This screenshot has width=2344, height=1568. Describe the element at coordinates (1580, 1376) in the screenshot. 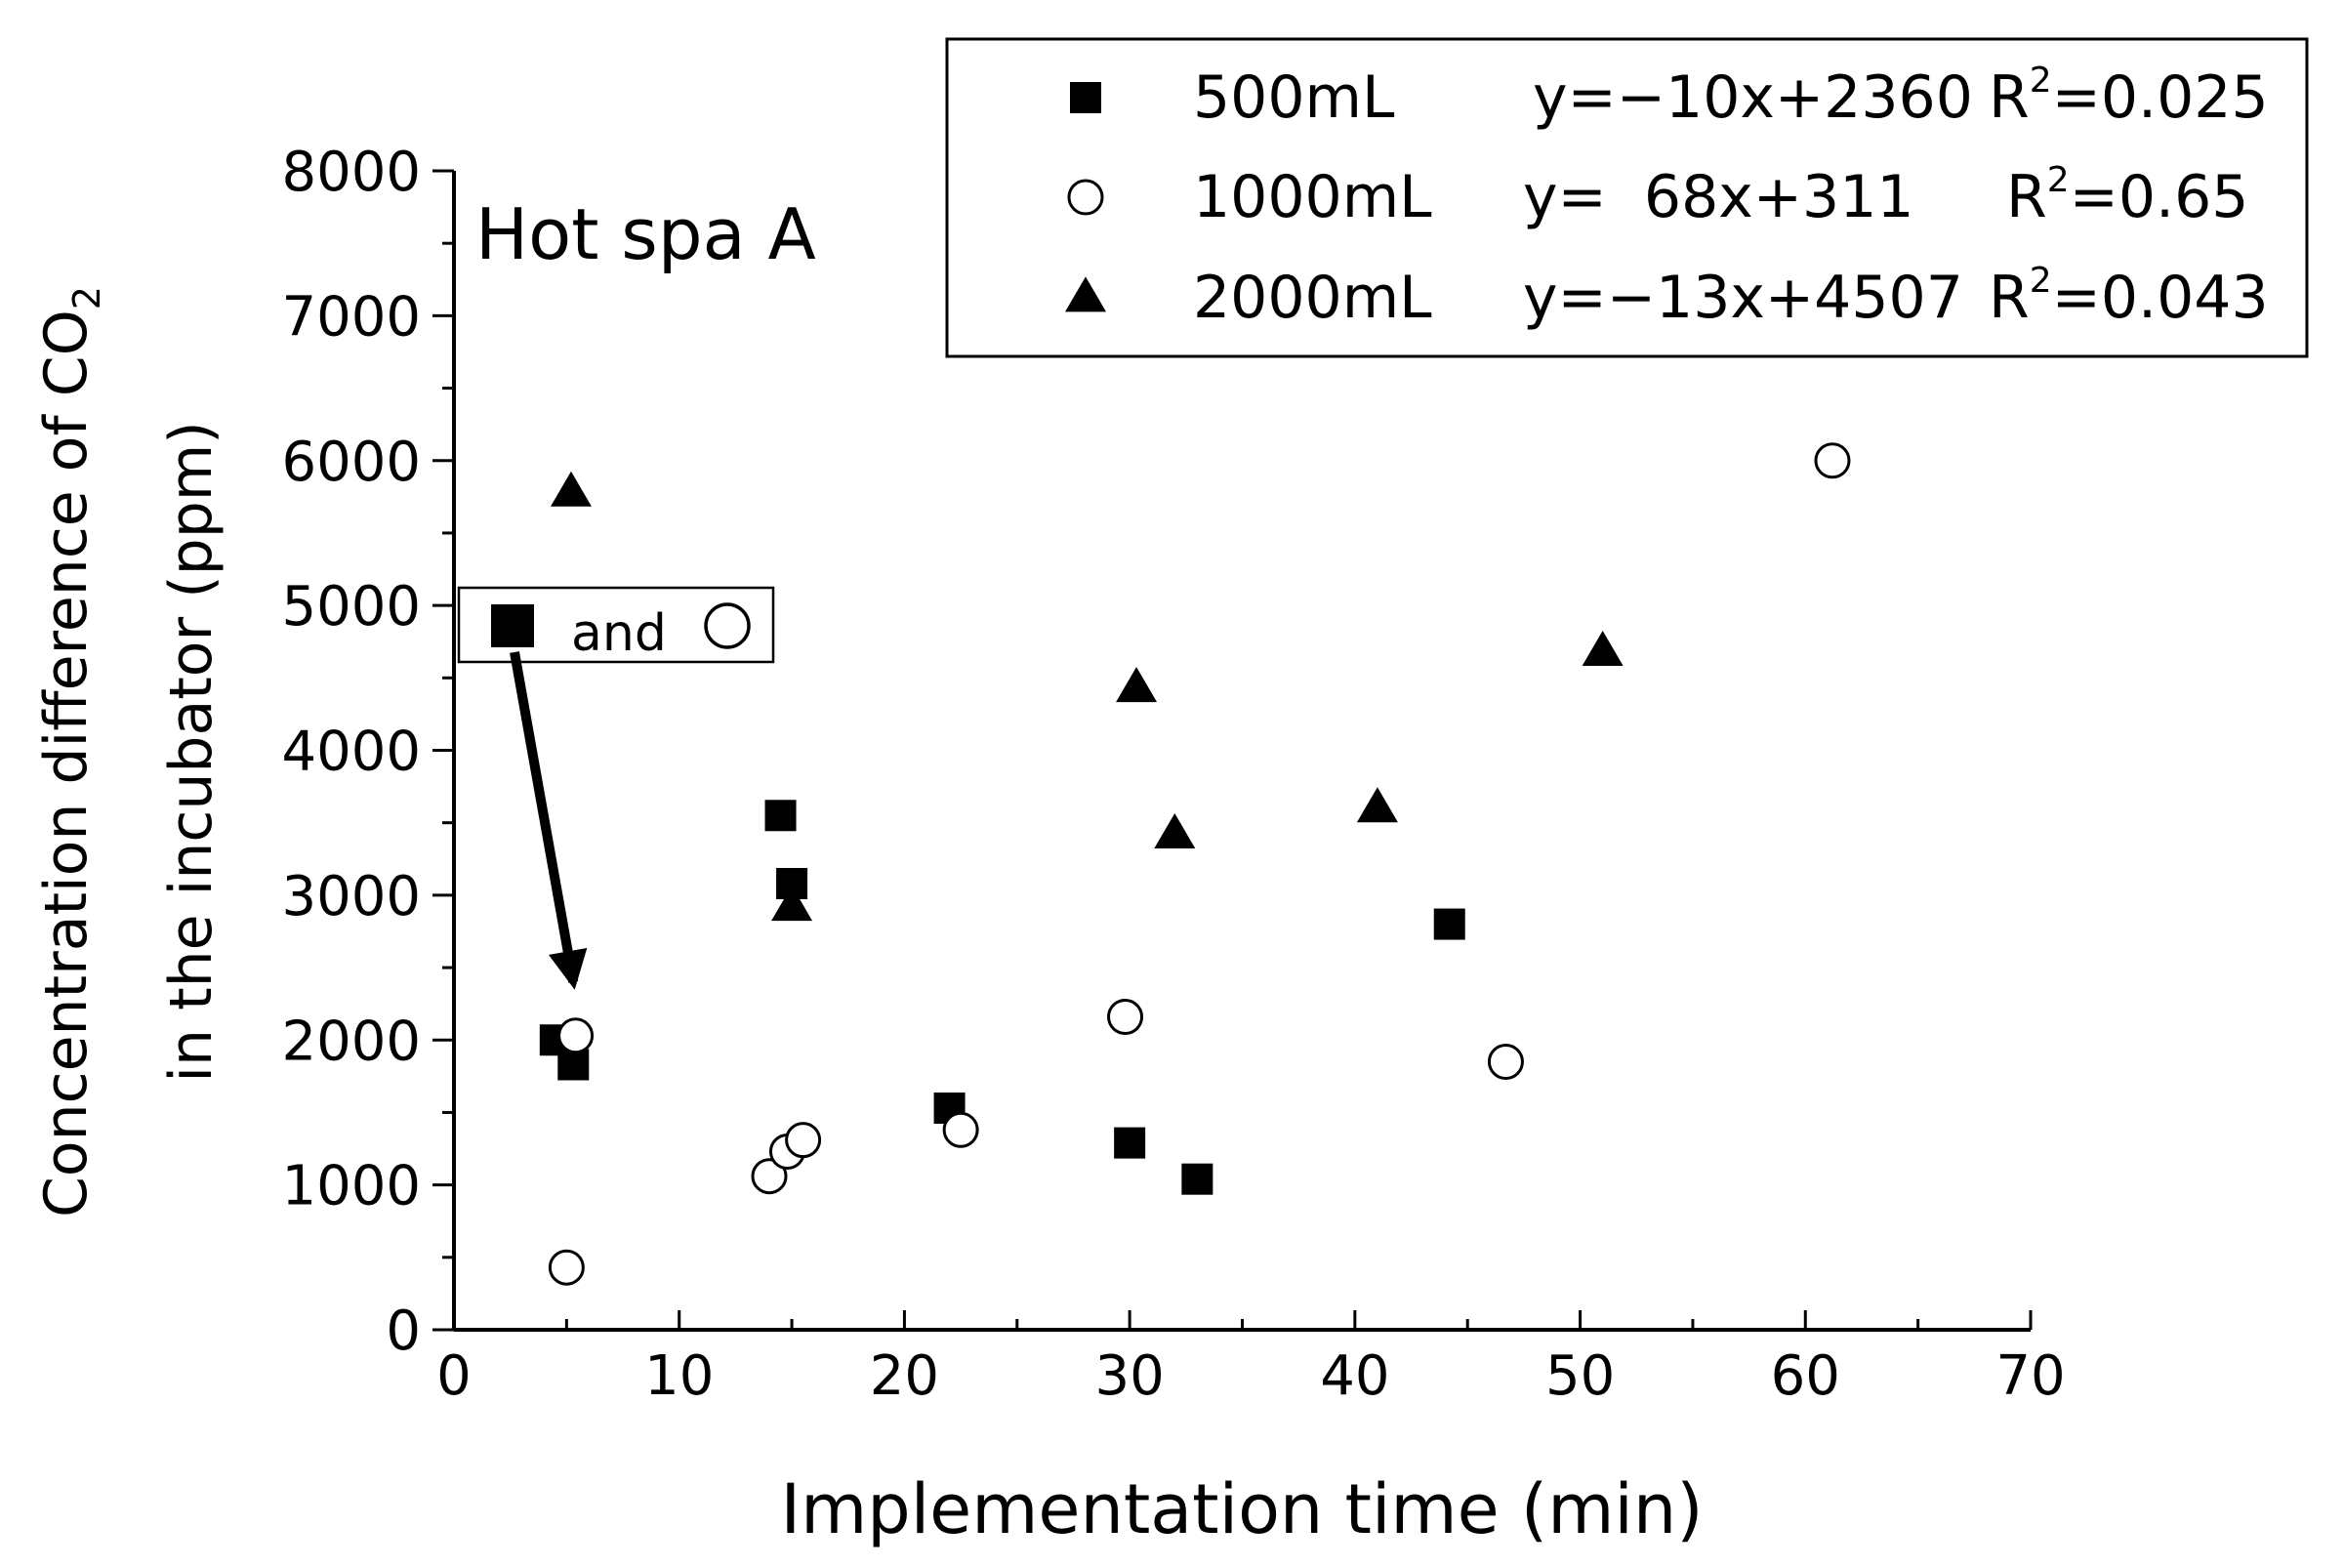

I see `x-tick-label: 50` at that location.